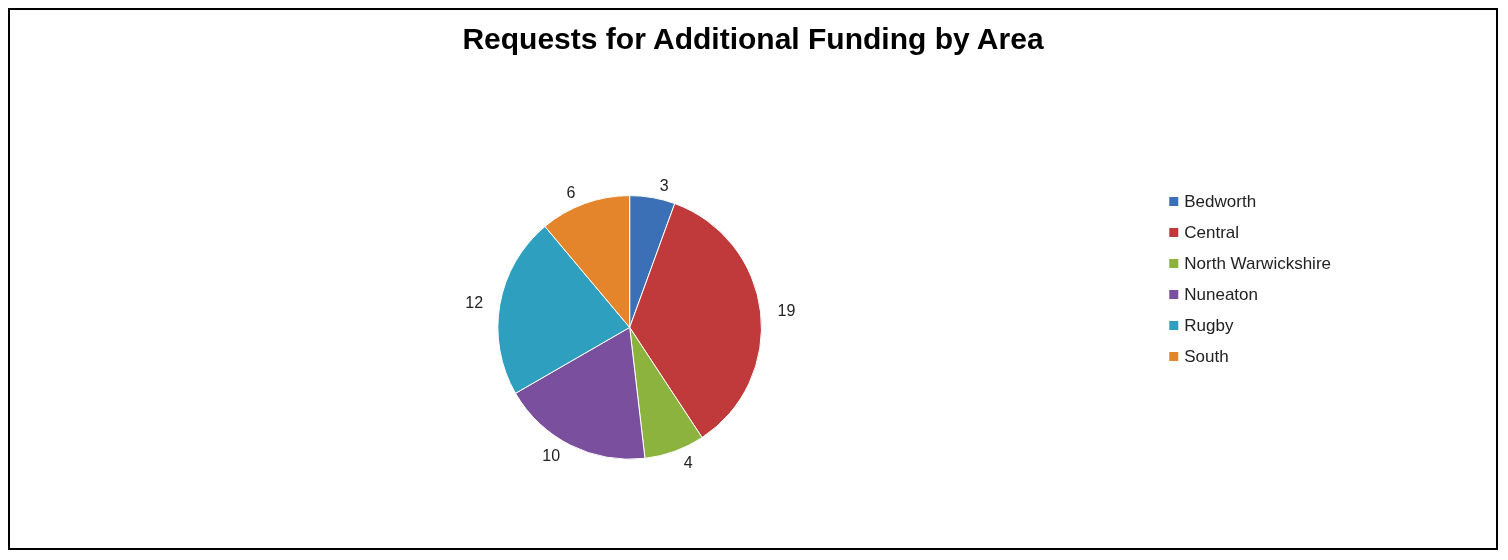  What do you see at coordinates (753, 38) in the screenshot?
I see `chart-title: Requests for Additional Funding by Area` at bounding box center [753, 38].